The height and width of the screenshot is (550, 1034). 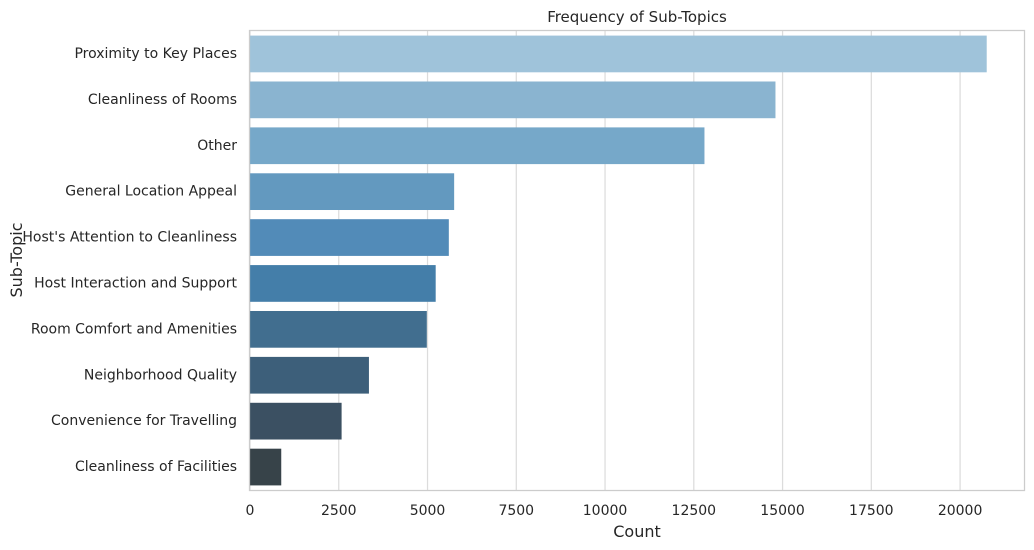 I want to click on x-tick-label: 5000, so click(x=428, y=511).